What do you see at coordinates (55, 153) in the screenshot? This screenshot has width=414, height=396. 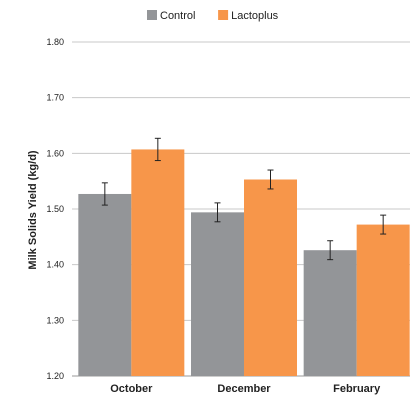 I see `y-tick-label: 1.60` at bounding box center [55, 153].